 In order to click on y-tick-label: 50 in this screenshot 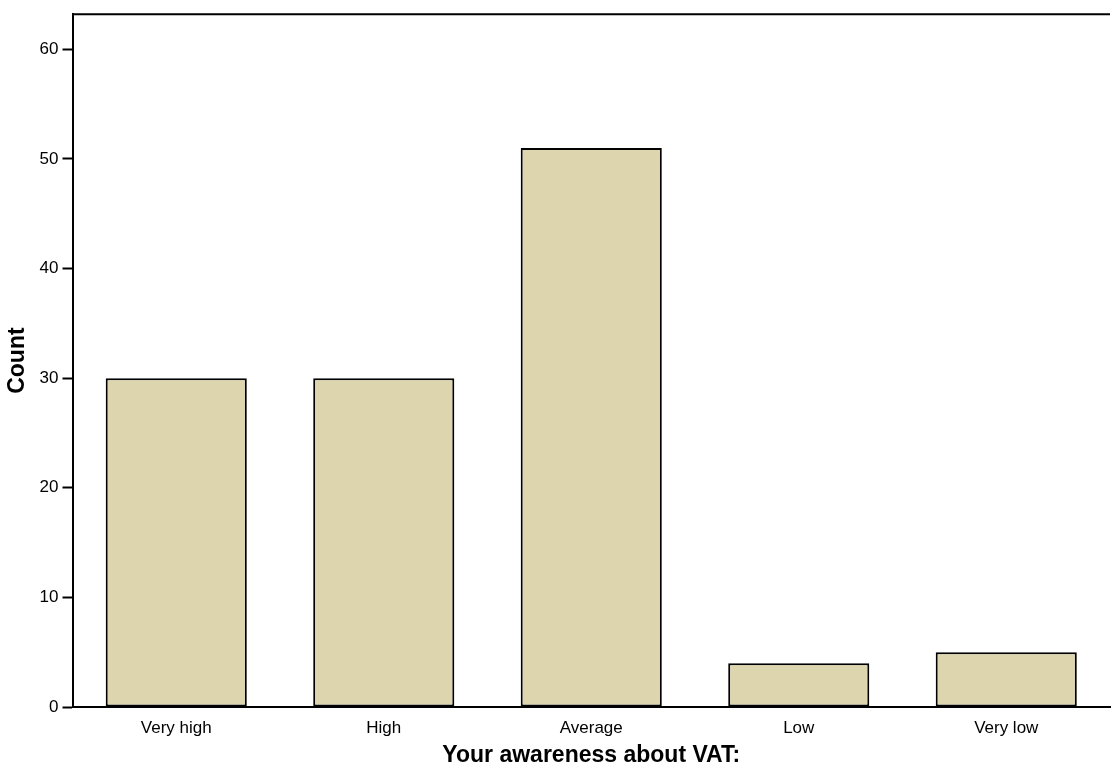, I will do `click(49, 158)`.